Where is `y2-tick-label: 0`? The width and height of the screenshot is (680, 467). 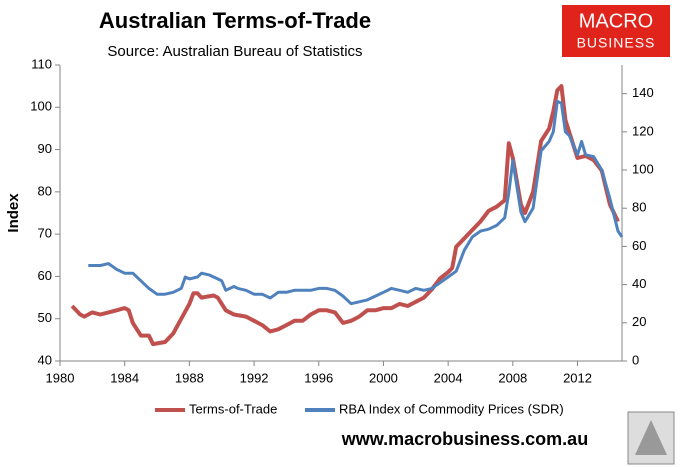
y2-tick-label: 0 is located at coordinates (635, 359).